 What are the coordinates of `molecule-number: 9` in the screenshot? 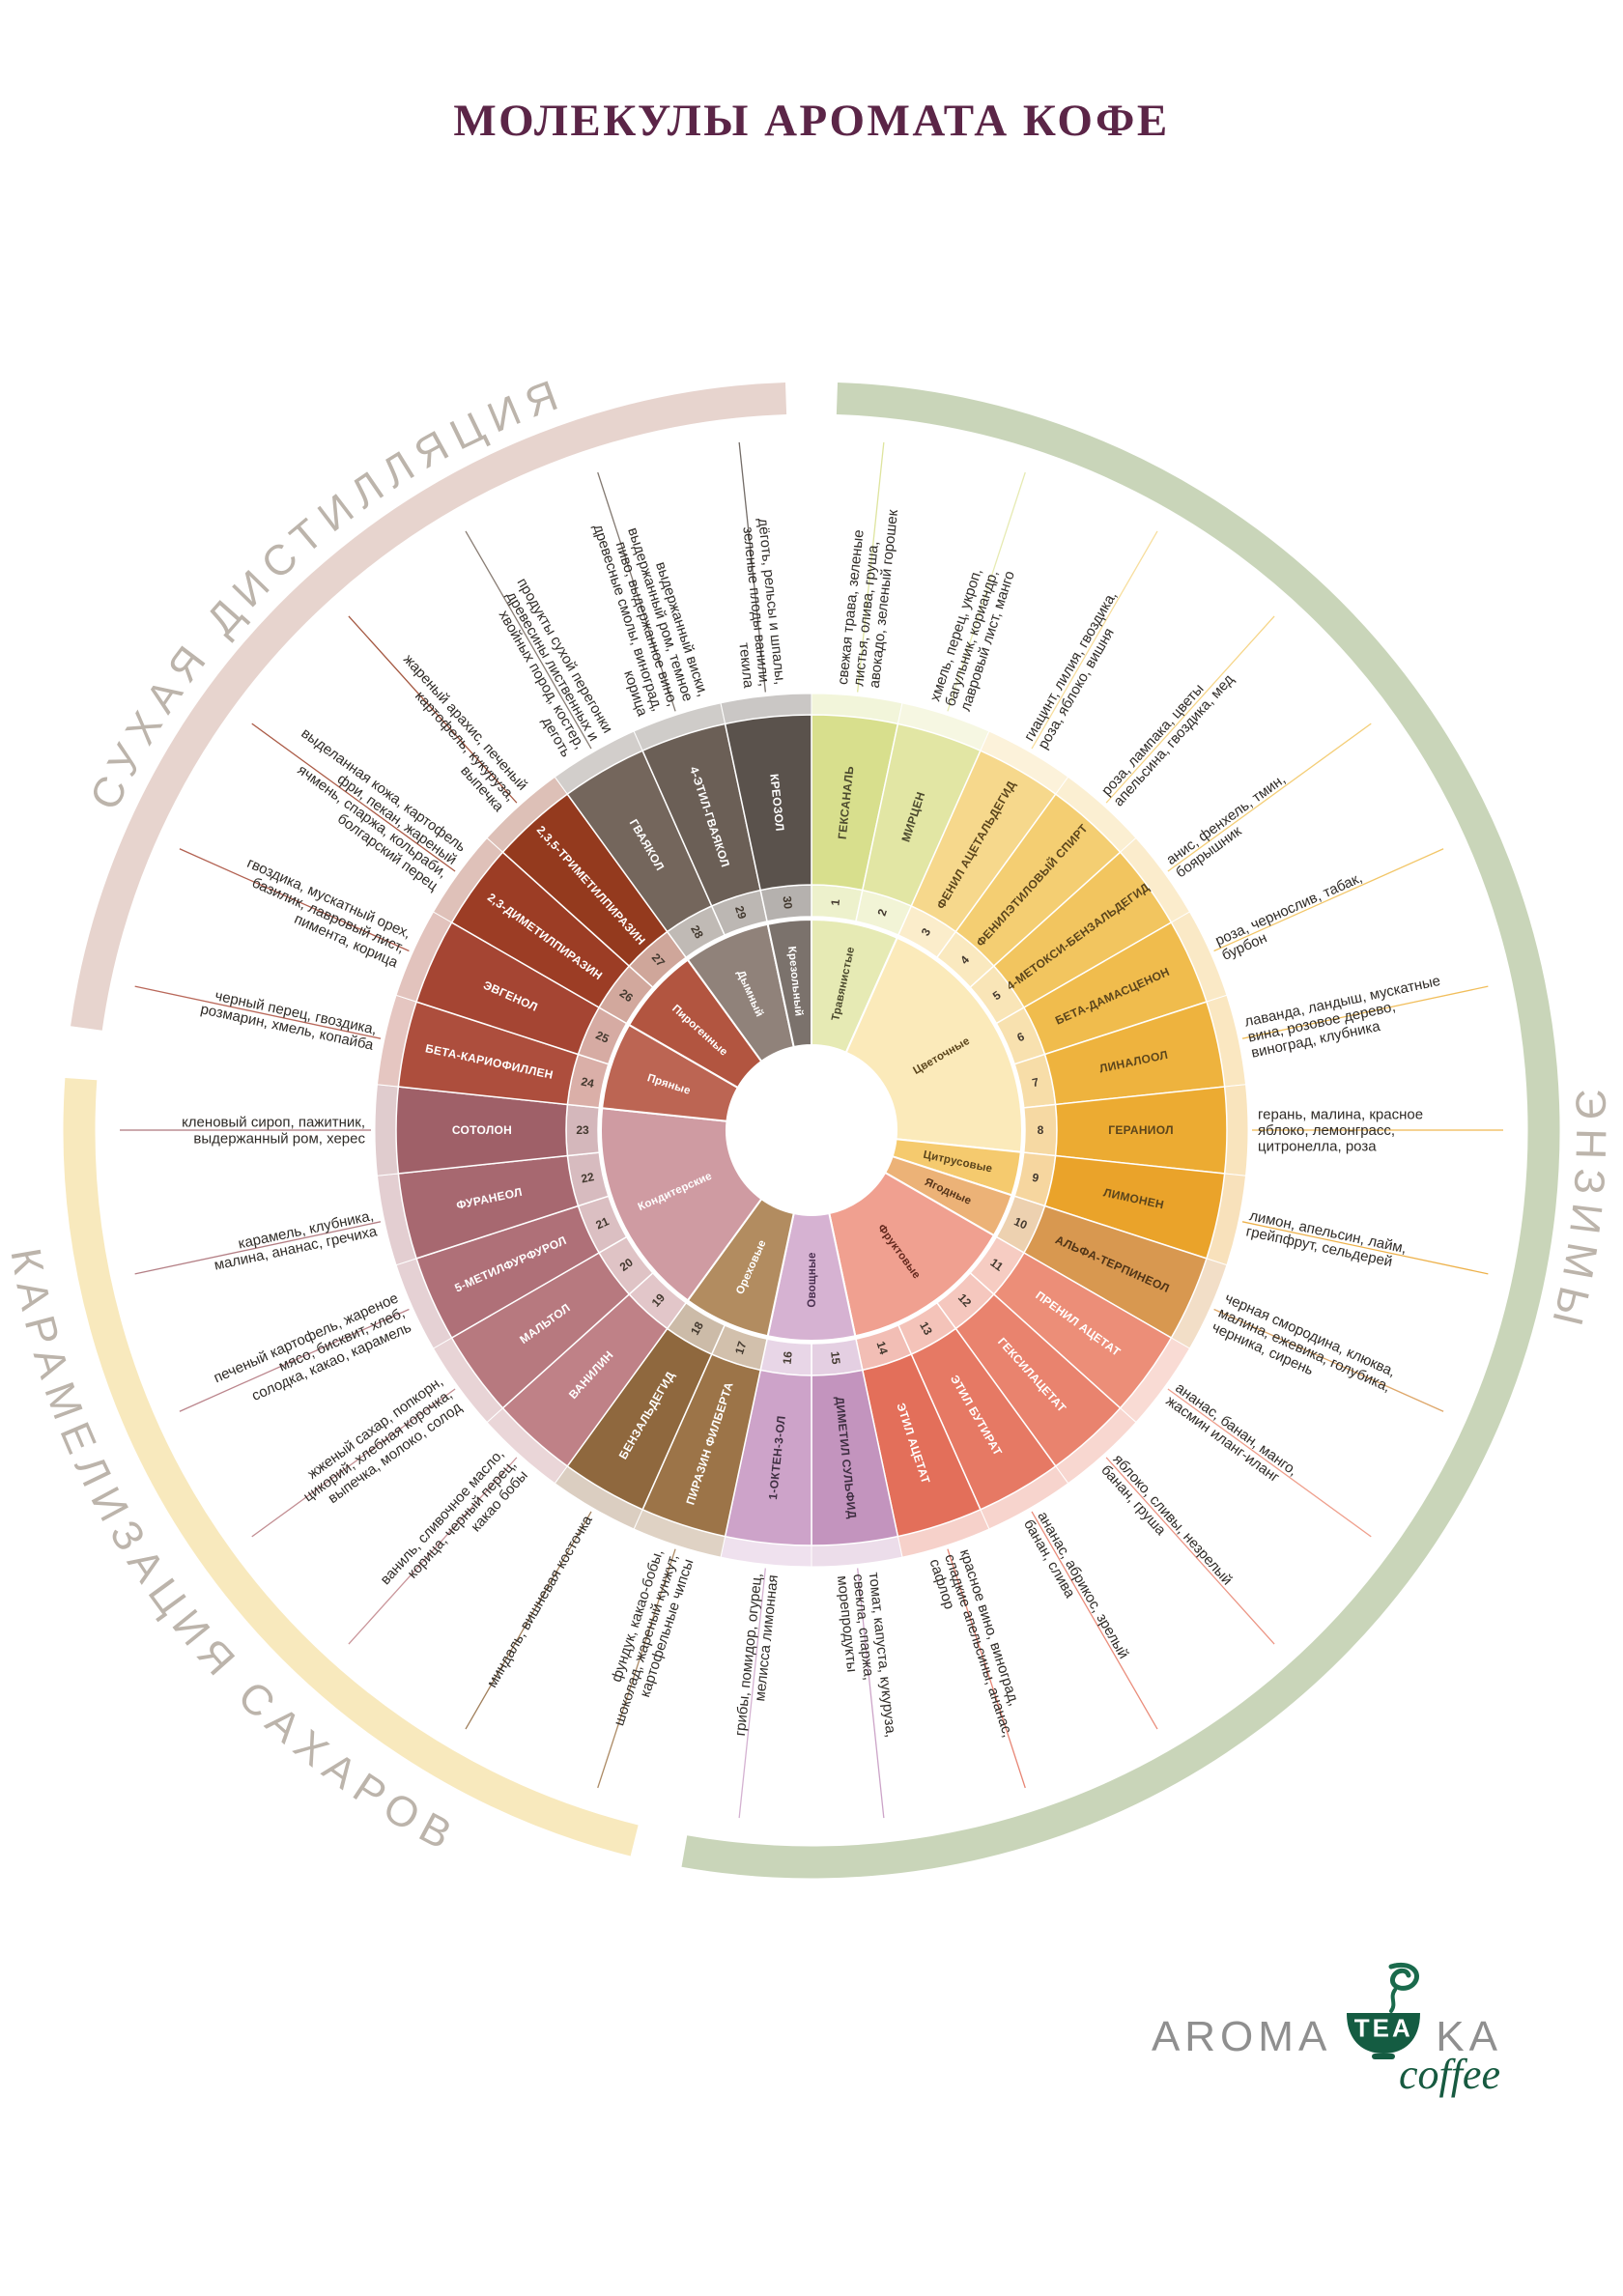 It's located at (1035, 1178).